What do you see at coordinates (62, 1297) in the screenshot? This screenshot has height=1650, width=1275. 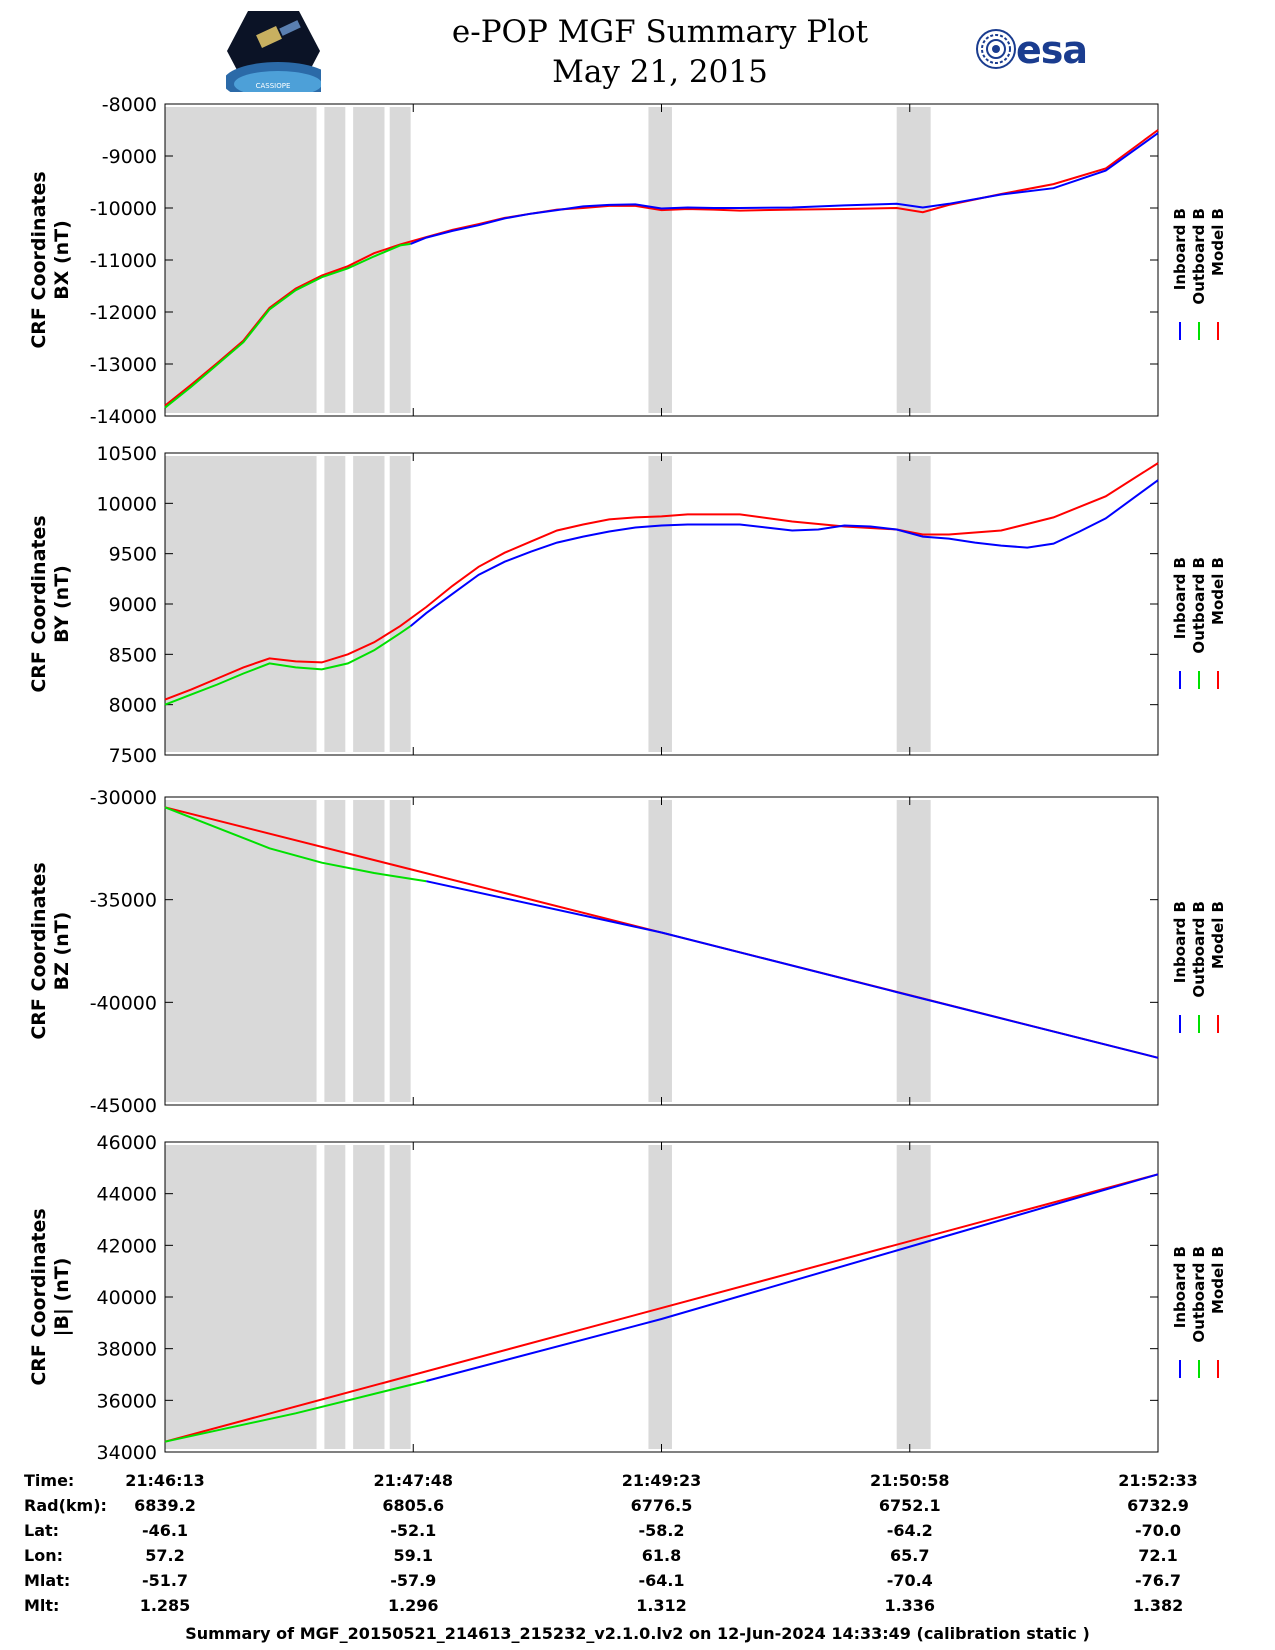 I see `y-axis-label-line2: |B| (nT)` at bounding box center [62, 1297].